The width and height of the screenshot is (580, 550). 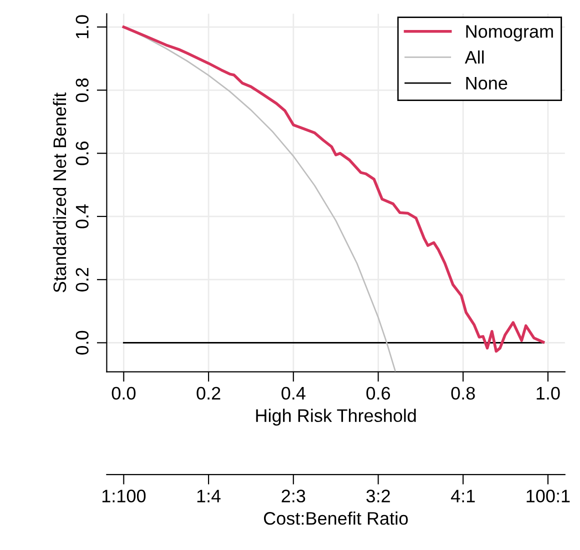 What do you see at coordinates (294, 393) in the screenshot?
I see `x-tick-label: 0.4` at bounding box center [294, 393].